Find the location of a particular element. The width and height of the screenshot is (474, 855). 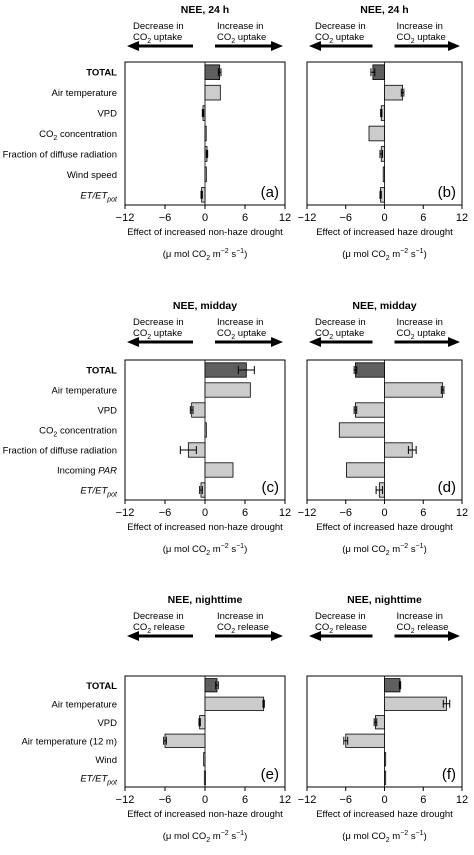

bar-total is located at coordinates (212, 72).